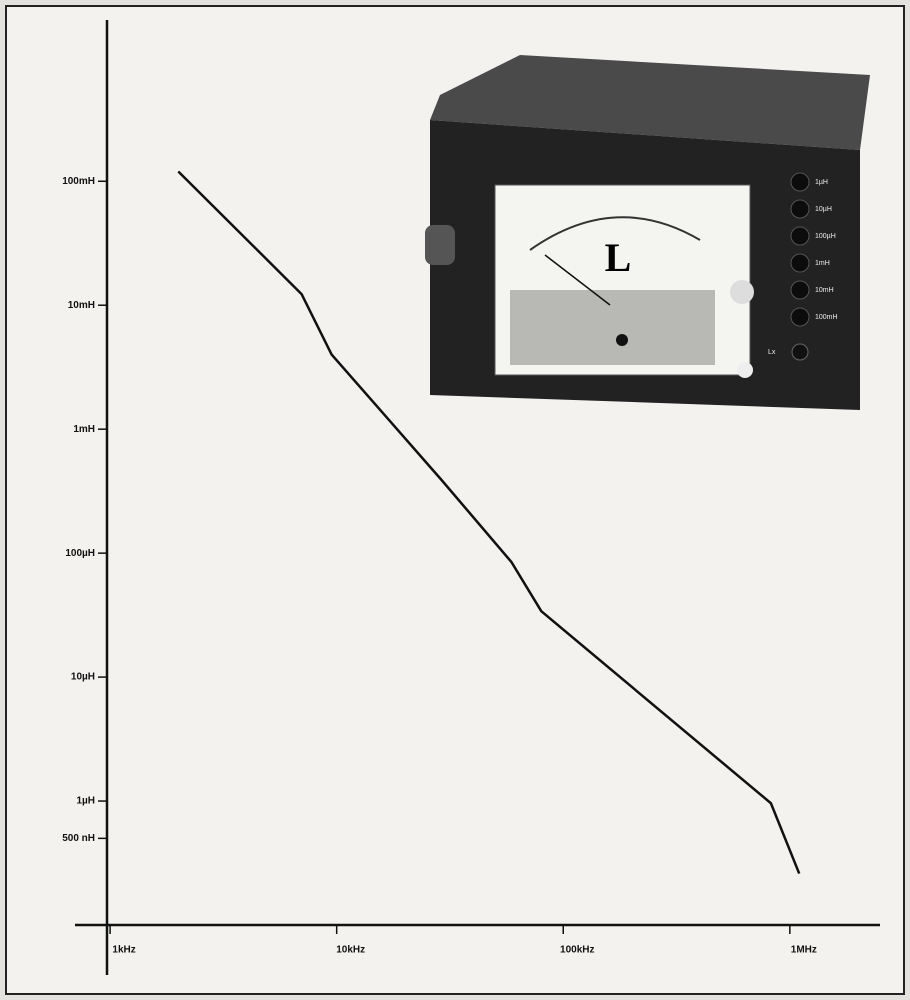 This screenshot has height=1000, width=910. I want to click on side-handle, so click(440, 245).